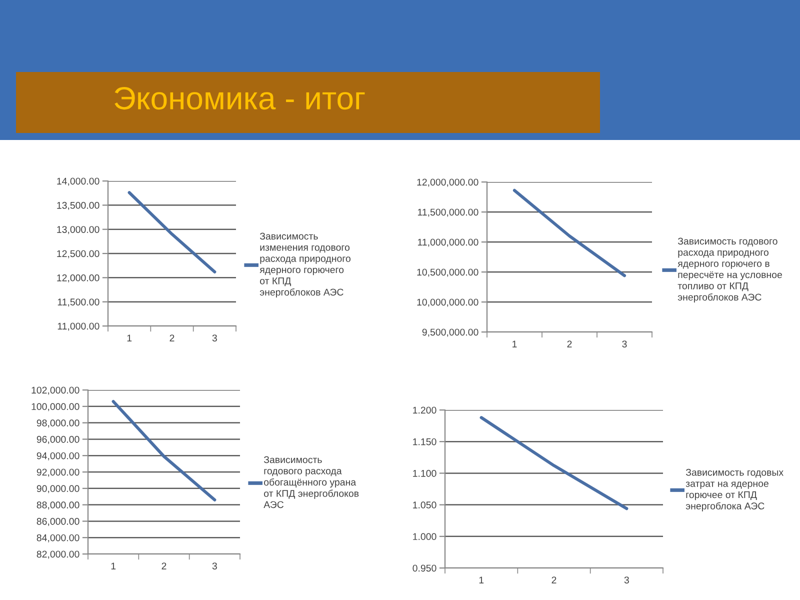 This screenshot has height=600, width=800. I want to click on legend-label: Зависимость изменения годового расхода природного ядерного горючего от КПД энергоблоков АЭС, so click(305, 265).